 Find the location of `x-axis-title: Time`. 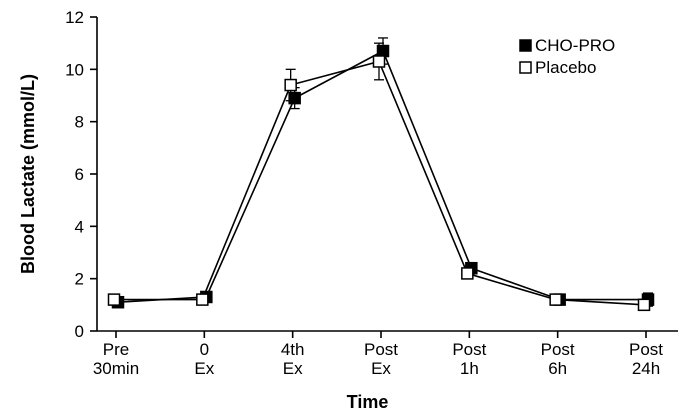

x-axis-title: Time is located at coordinates (368, 402).